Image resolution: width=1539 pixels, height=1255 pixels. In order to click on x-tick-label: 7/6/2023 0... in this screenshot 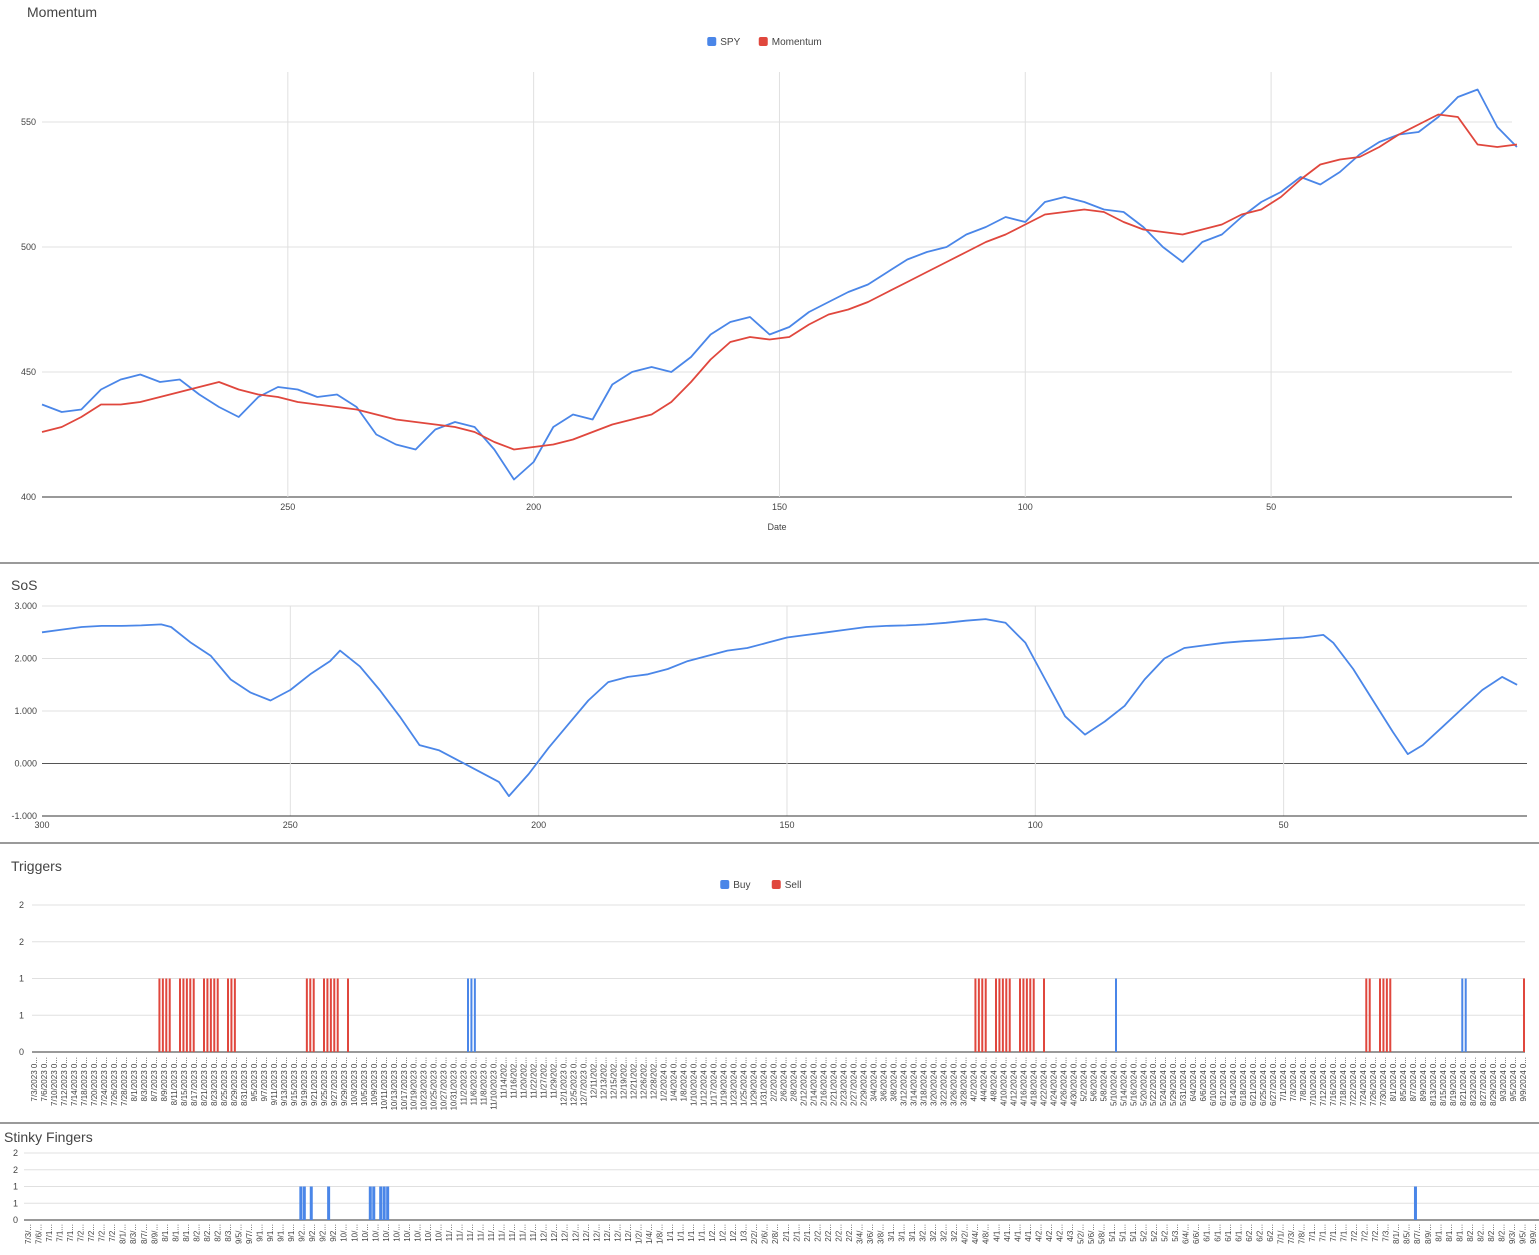, I will do `click(44, 1079)`.